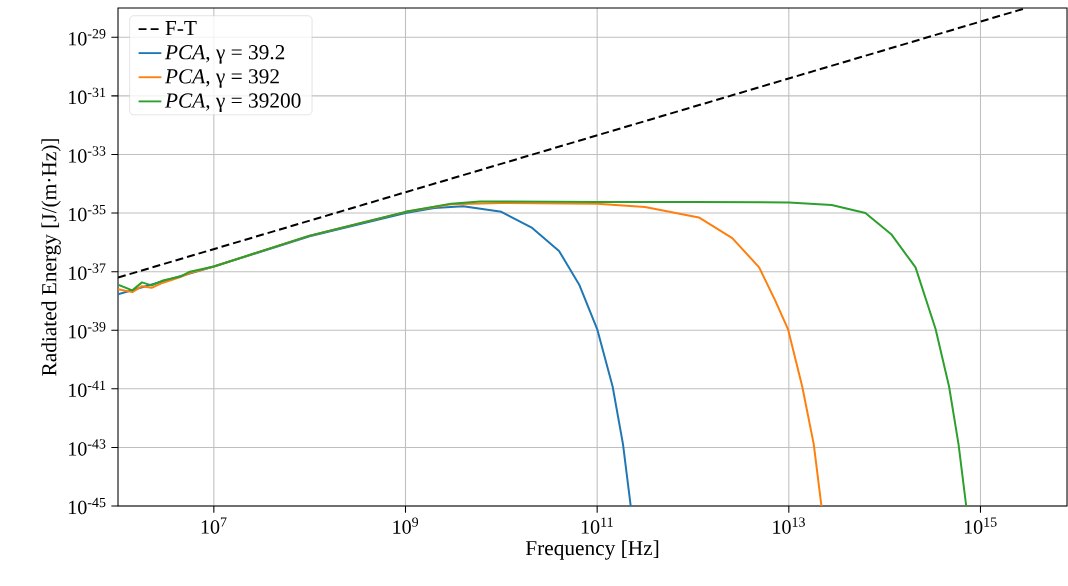 This screenshot has width=1068, height=586. What do you see at coordinates (51, 257) in the screenshot?
I see `y-axis-title: Radiated Energy [J/(m·Hz)]` at bounding box center [51, 257].